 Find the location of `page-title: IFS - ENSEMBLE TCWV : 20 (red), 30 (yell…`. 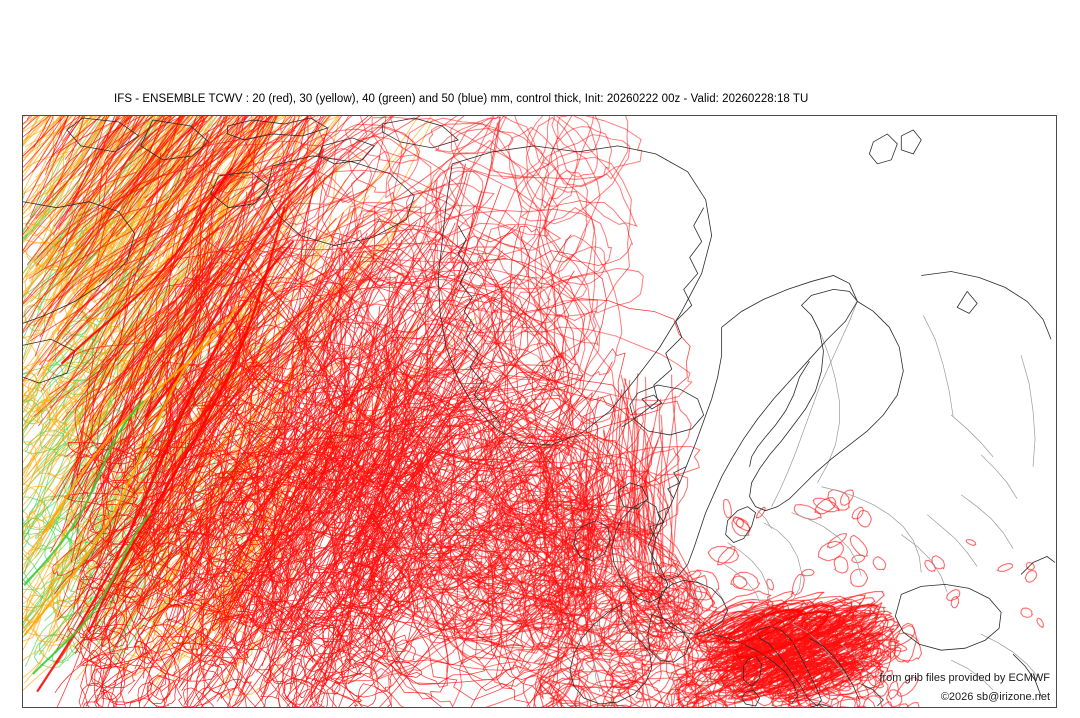

page-title: IFS - ENSEMBLE TCWV : 20 (red), 30 (yell… is located at coordinates (461, 99).